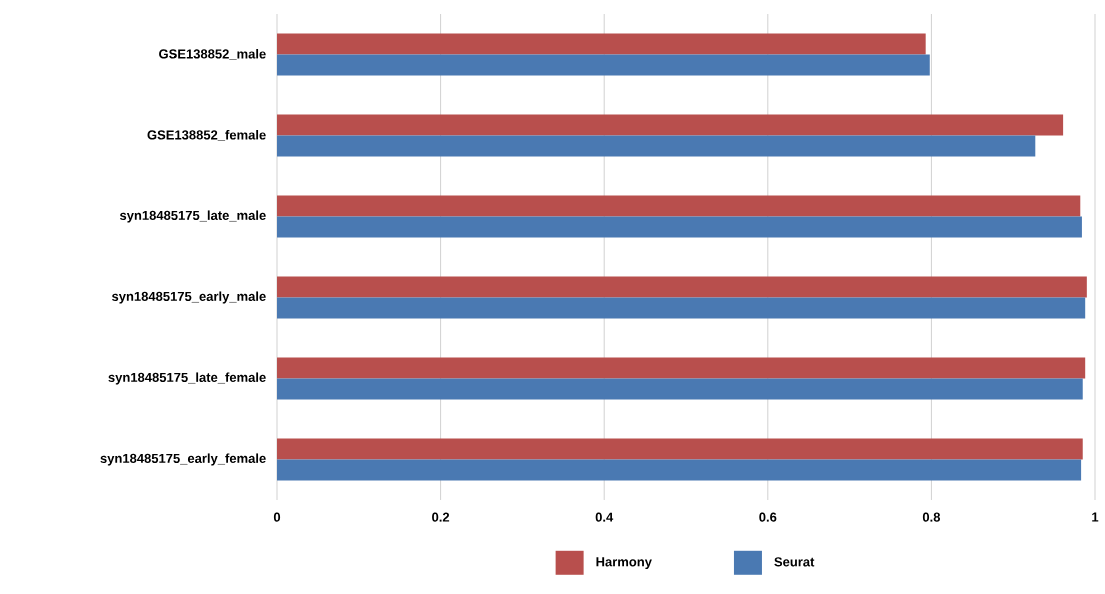 The height and width of the screenshot is (594, 1105). What do you see at coordinates (206, 135) in the screenshot?
I see `y-tick-label: GSE138852_female` at bounding box center [206, 135].